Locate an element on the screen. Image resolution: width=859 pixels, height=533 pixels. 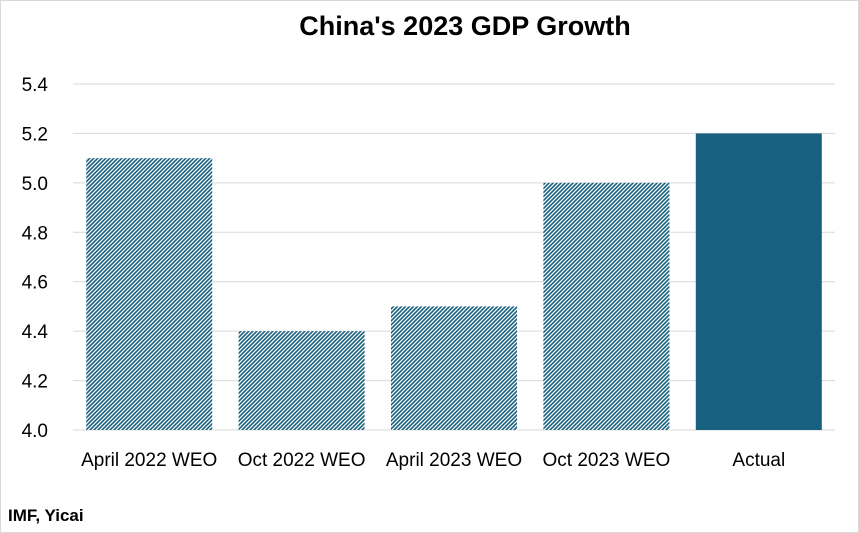
x-category-label: Actual is located at coordinates (758, 460).